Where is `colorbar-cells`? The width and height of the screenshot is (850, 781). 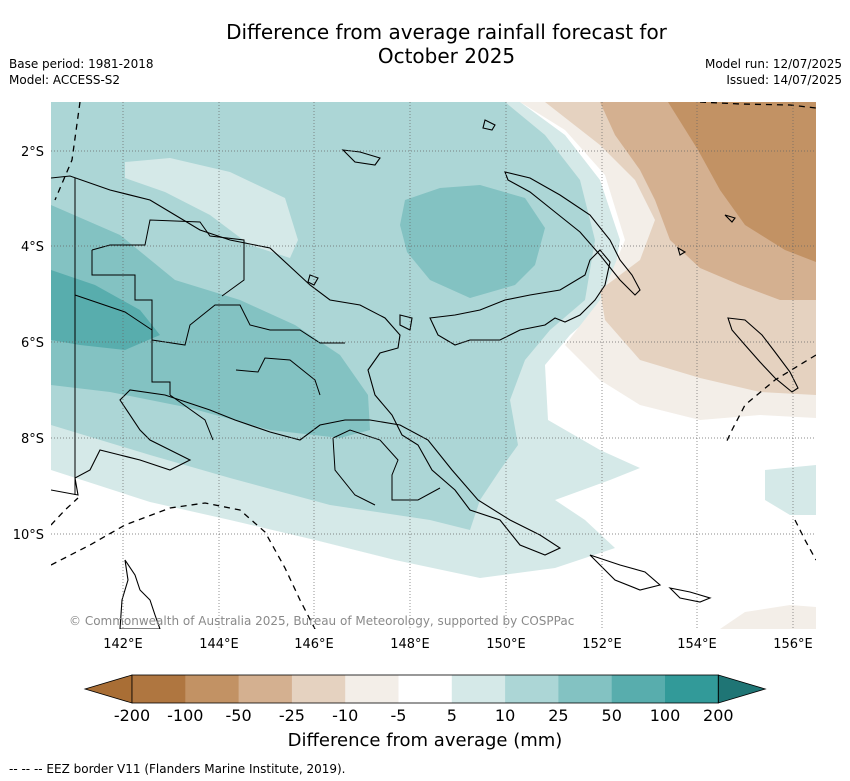
colorbar-cells is located at coordinates (425, 689).